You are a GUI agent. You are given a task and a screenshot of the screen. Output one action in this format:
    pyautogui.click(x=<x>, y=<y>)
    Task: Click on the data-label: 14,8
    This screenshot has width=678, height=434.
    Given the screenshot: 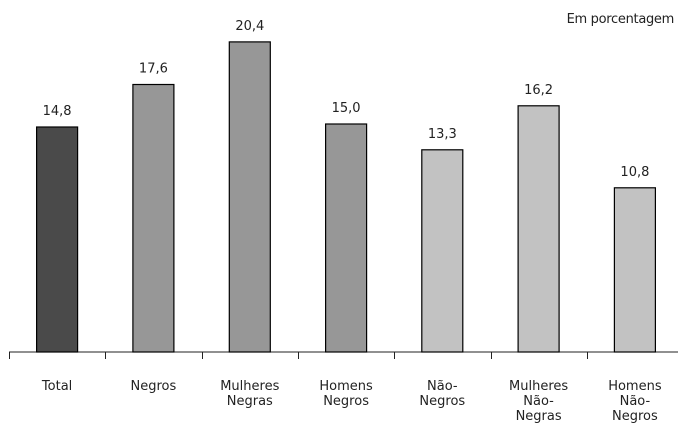 What is the action you would take?
    pyautogui.click(x=57, y=111)
    